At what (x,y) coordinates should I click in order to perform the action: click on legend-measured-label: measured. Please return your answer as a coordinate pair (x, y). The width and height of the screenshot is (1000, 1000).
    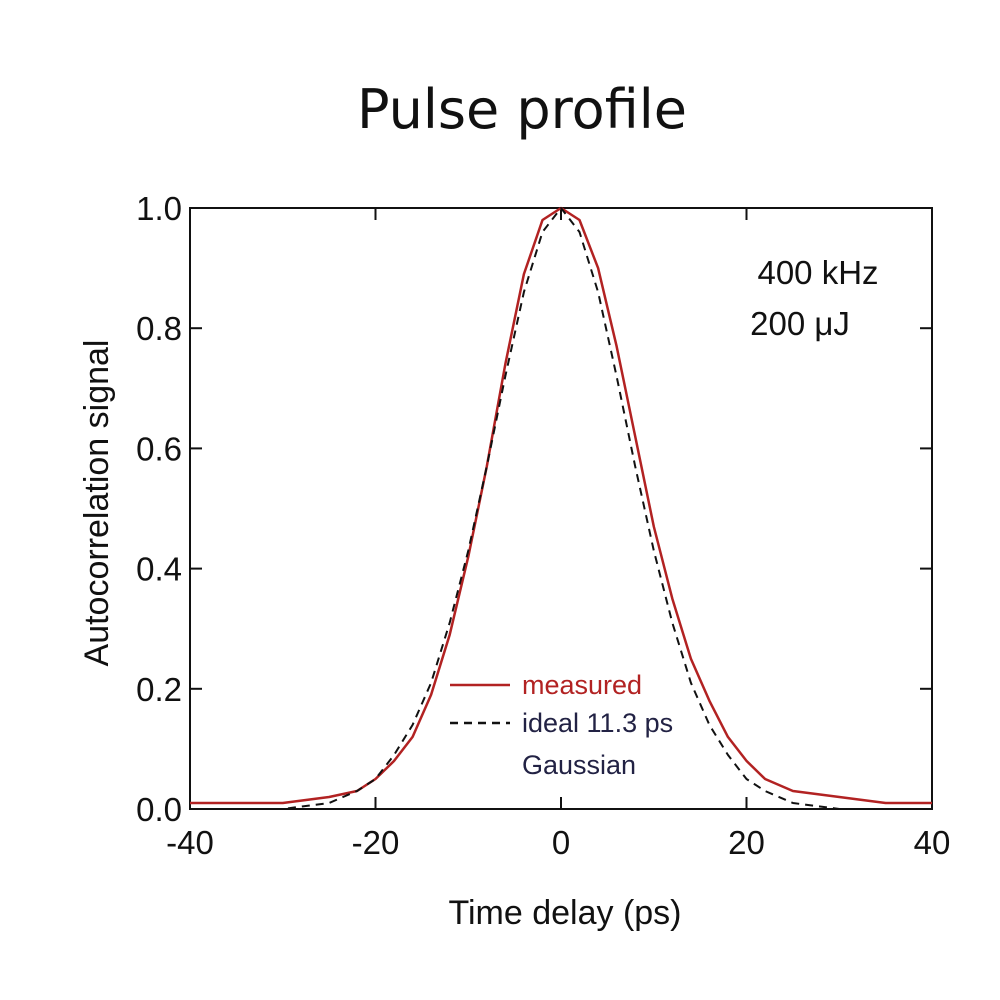
    Looking at the image, I should click on (582, 685).